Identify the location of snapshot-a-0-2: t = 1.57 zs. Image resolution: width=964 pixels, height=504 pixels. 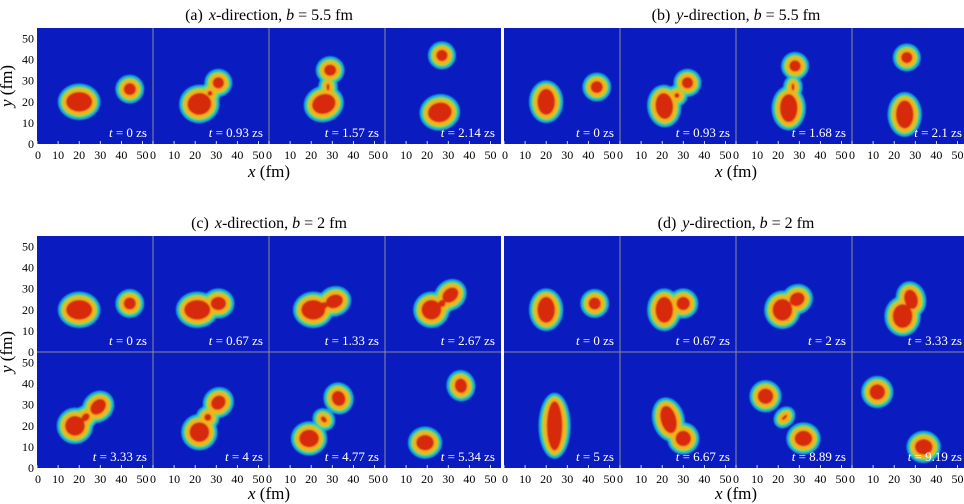
(327, 86).